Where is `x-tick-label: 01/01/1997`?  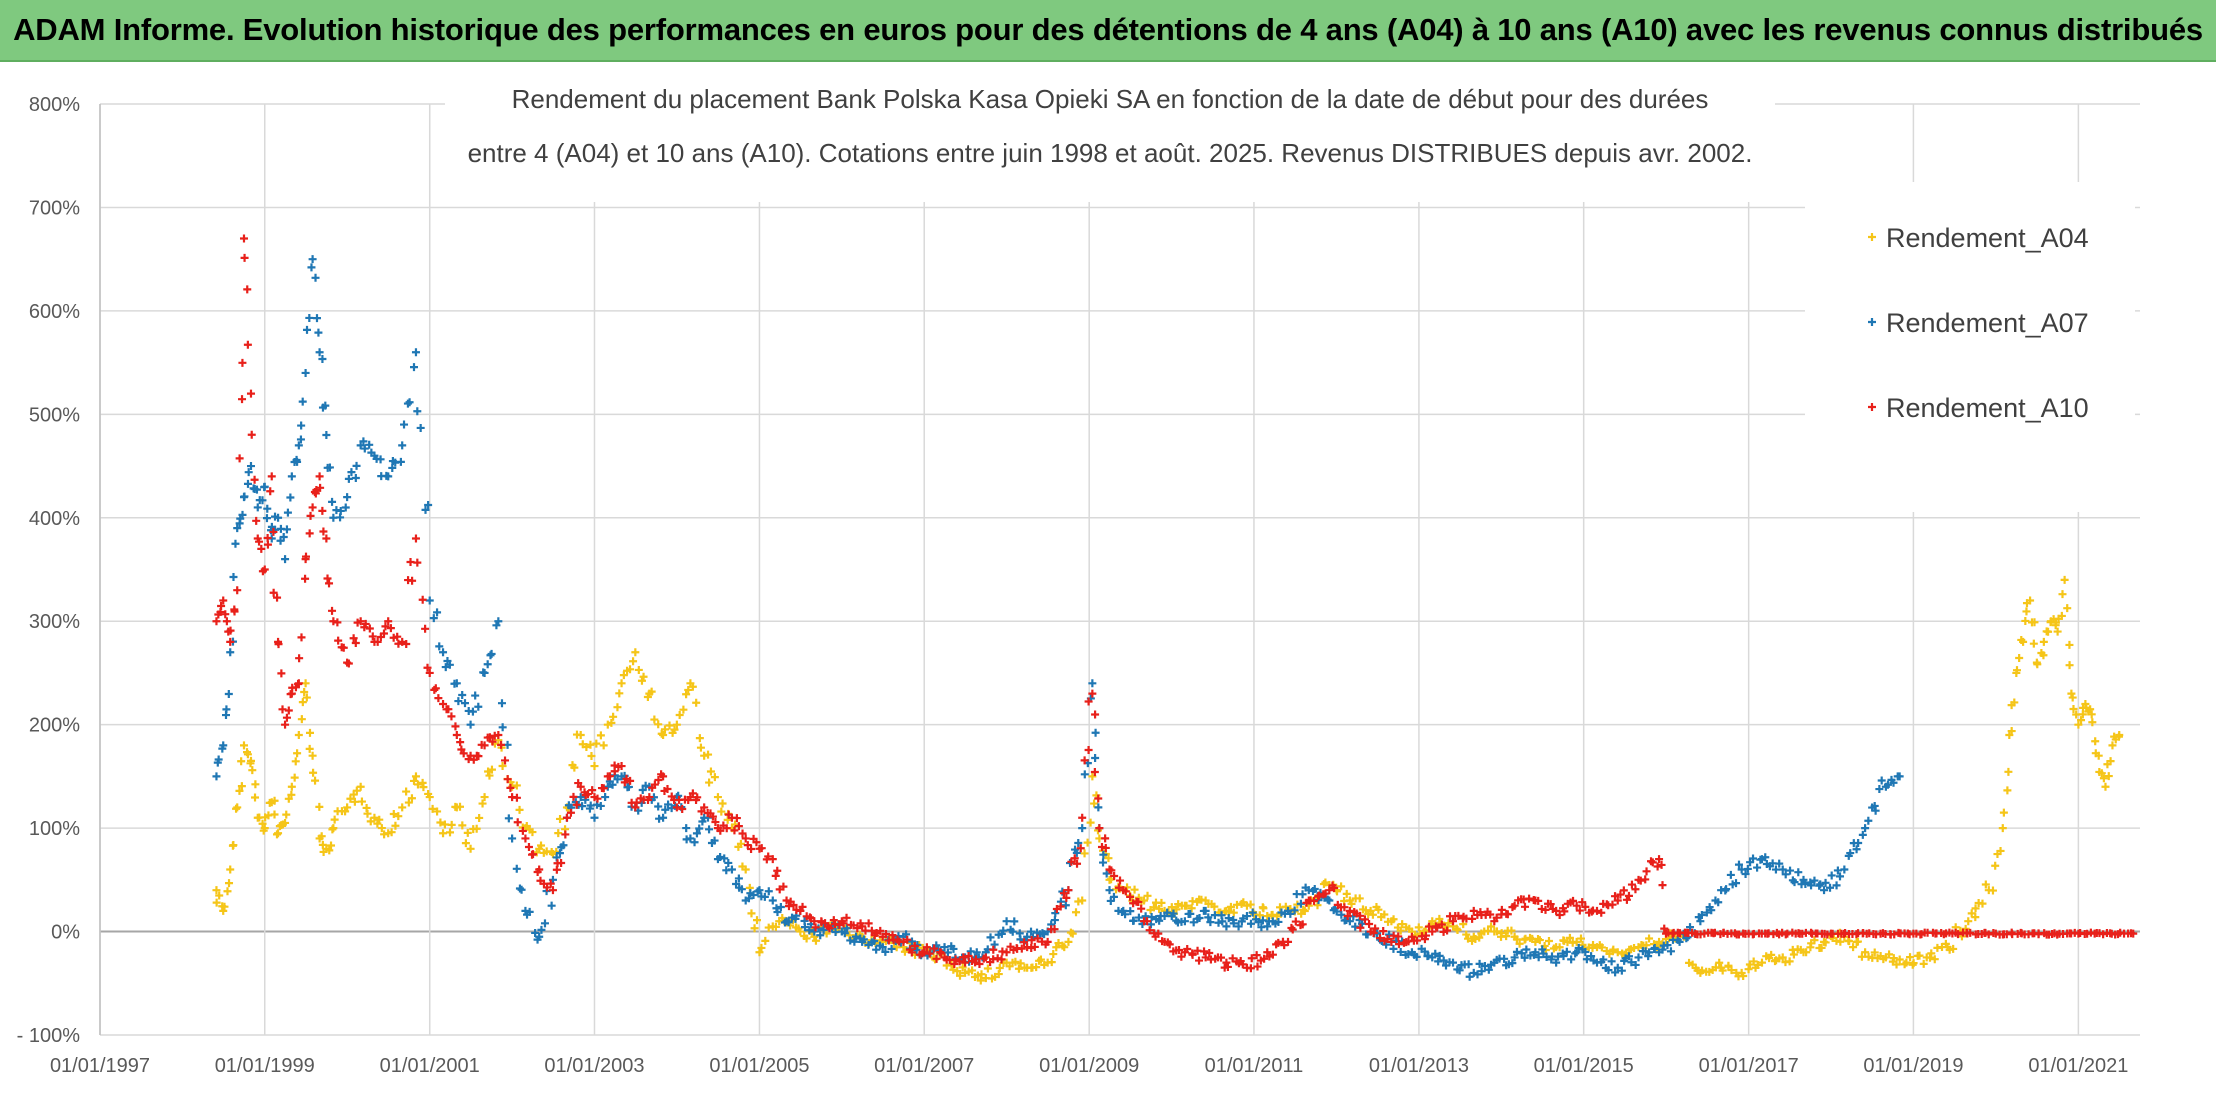 x-tick-label: 01/01/1997 is located at coordinates (100, 1066).